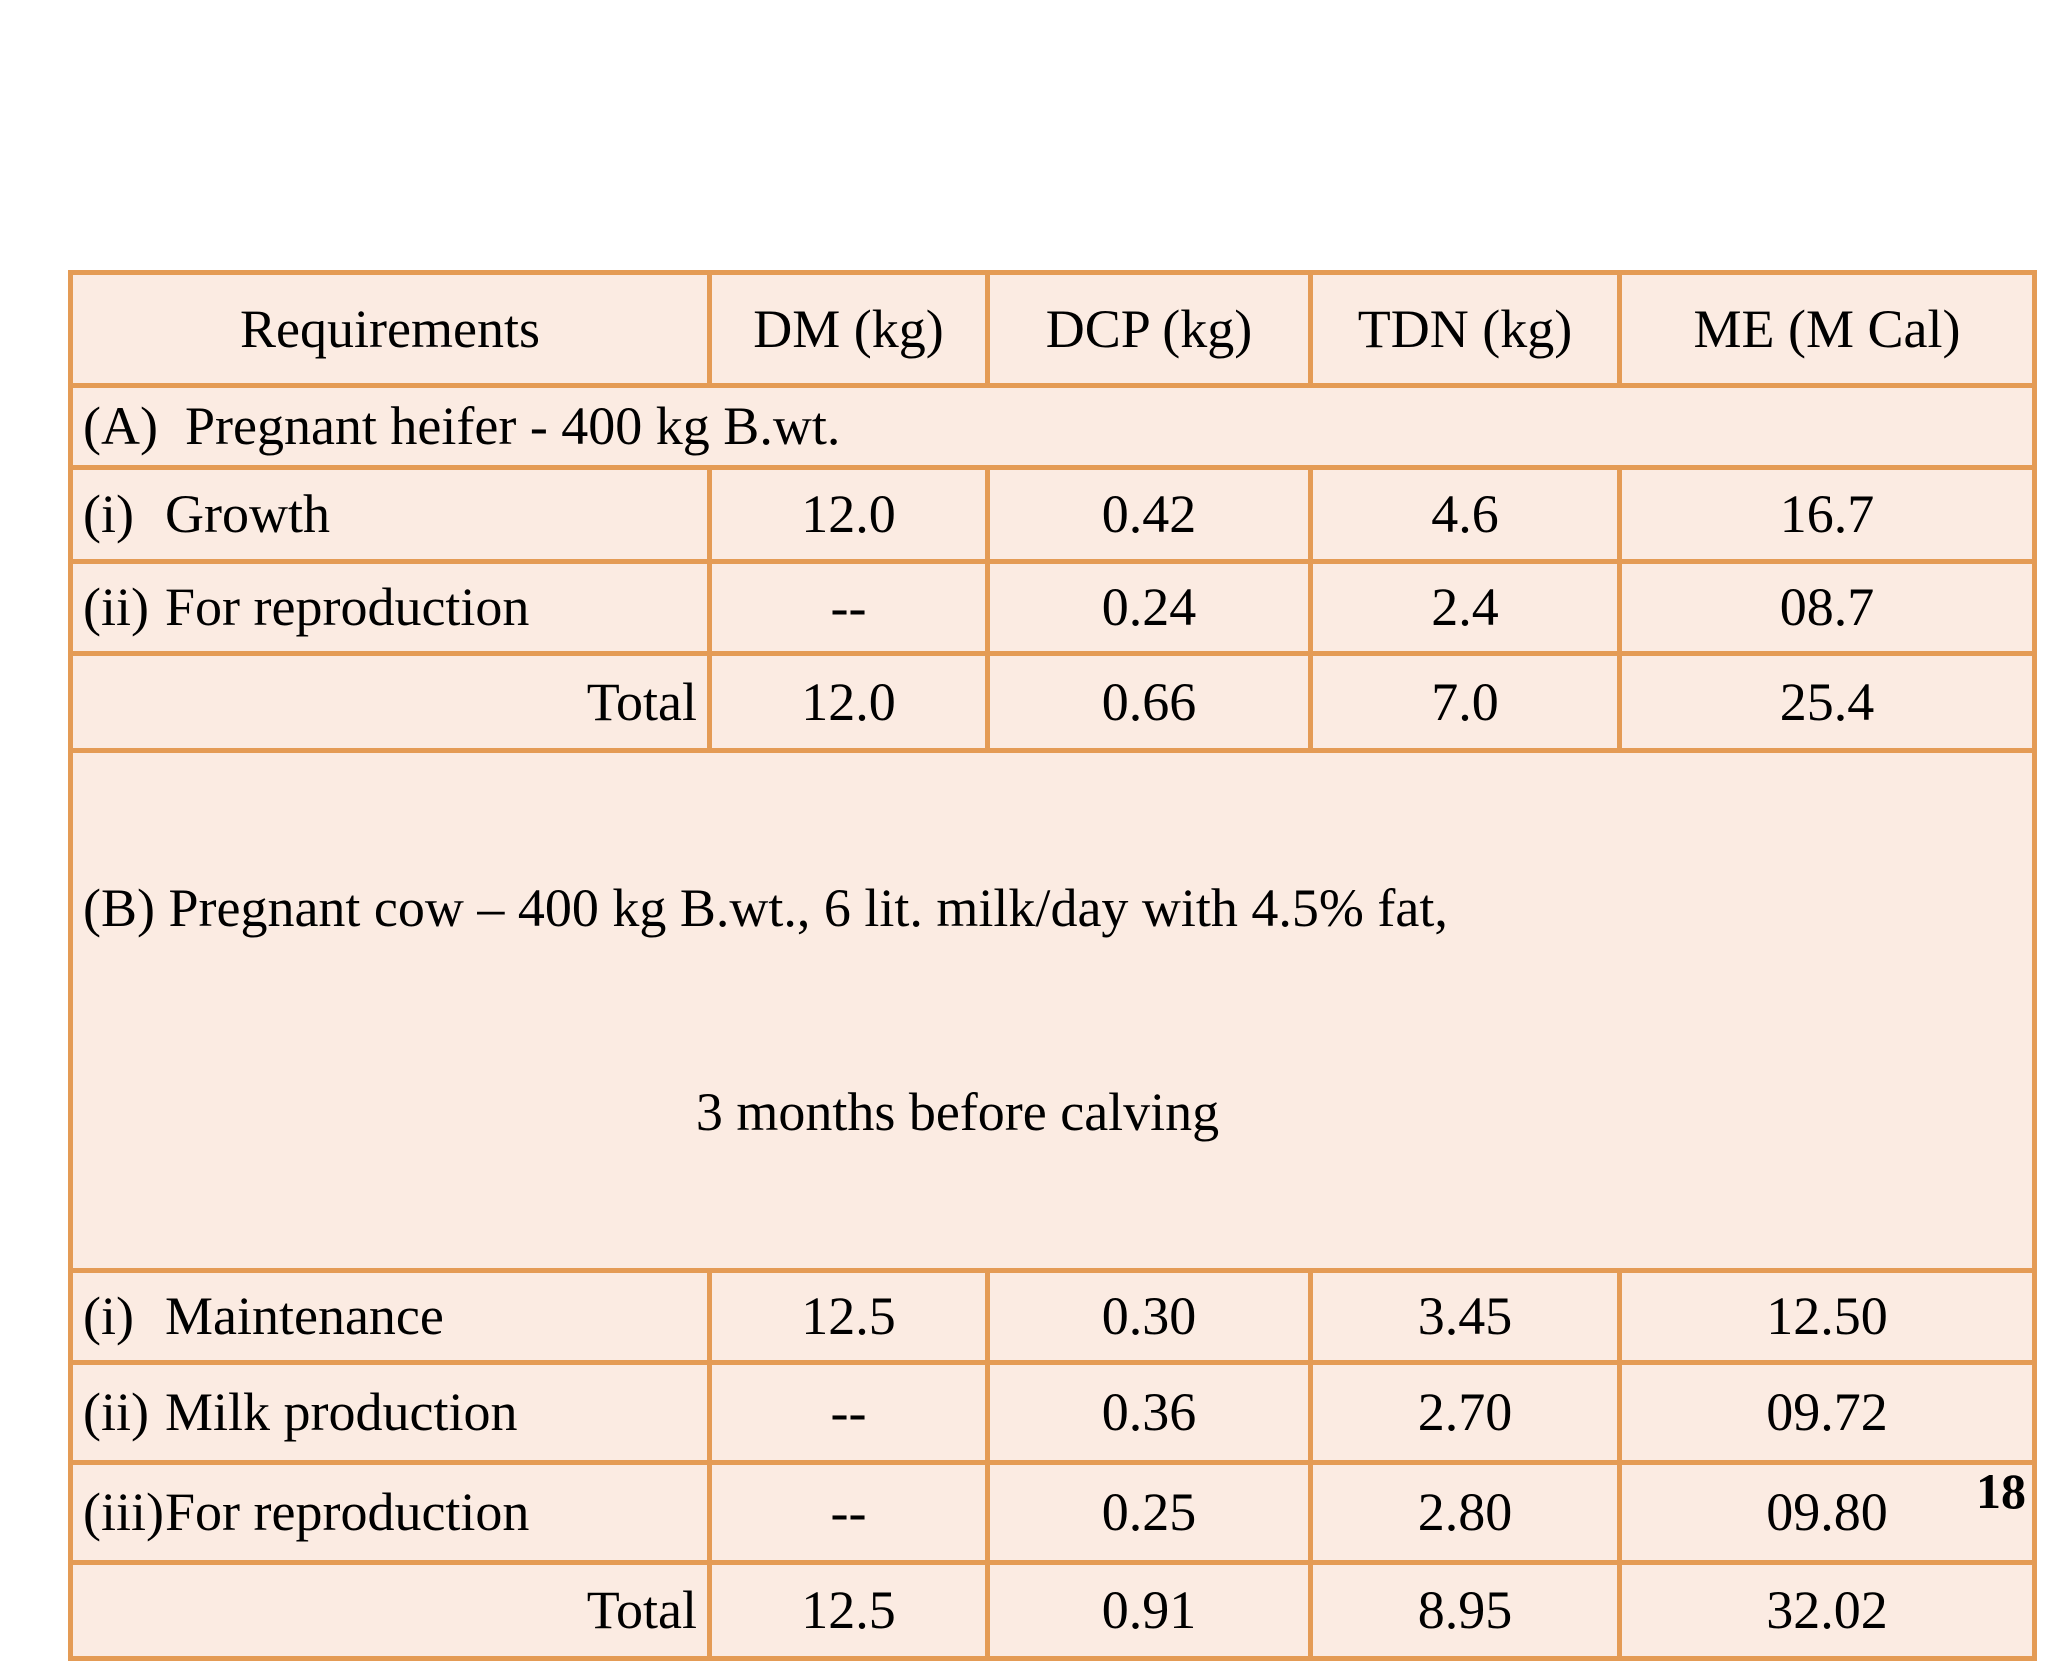  I want to click on table-row-for-reproduction-a: (ii) For reproduction -- 0.24 2.4 08.7, so click(1052, 607).